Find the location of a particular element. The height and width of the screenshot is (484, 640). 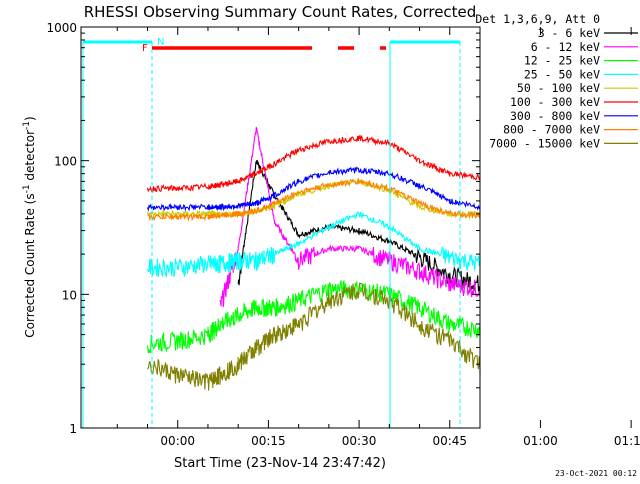

legend-entry-label: 50 - 100 keV is located at coordinates (558, 88).